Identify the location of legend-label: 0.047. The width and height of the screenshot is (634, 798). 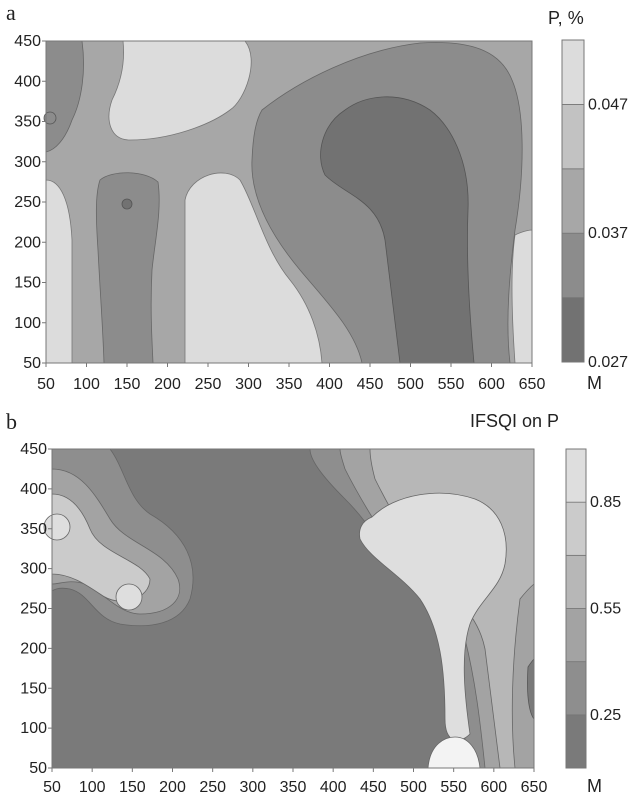
(608, 104).